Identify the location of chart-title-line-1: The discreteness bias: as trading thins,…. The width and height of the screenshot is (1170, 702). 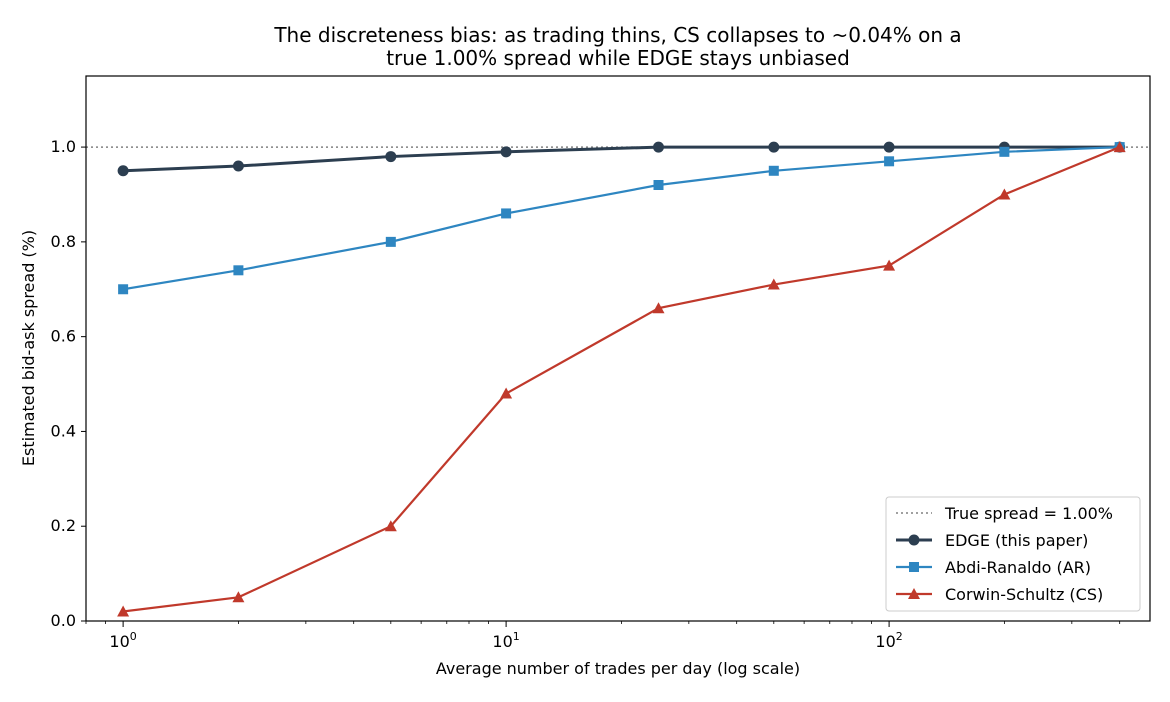
(617, 35).